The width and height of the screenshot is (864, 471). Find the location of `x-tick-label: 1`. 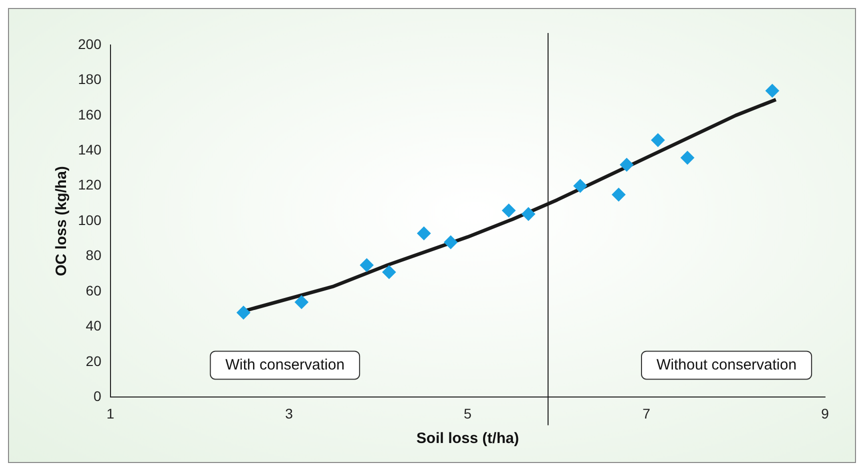

x-tick-label: 1 is located at coordinates (110, 413).